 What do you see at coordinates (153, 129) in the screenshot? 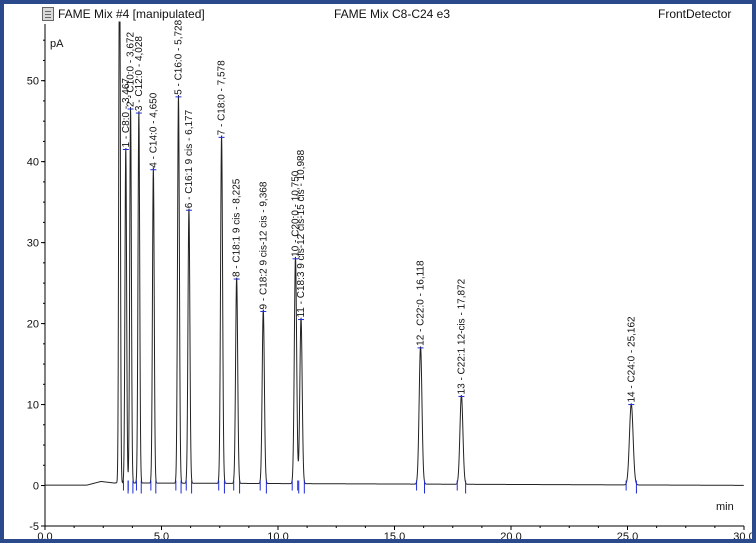
I see `peak-label: 4 - C14:0 - 4,650` at bounding box center [153, 129].